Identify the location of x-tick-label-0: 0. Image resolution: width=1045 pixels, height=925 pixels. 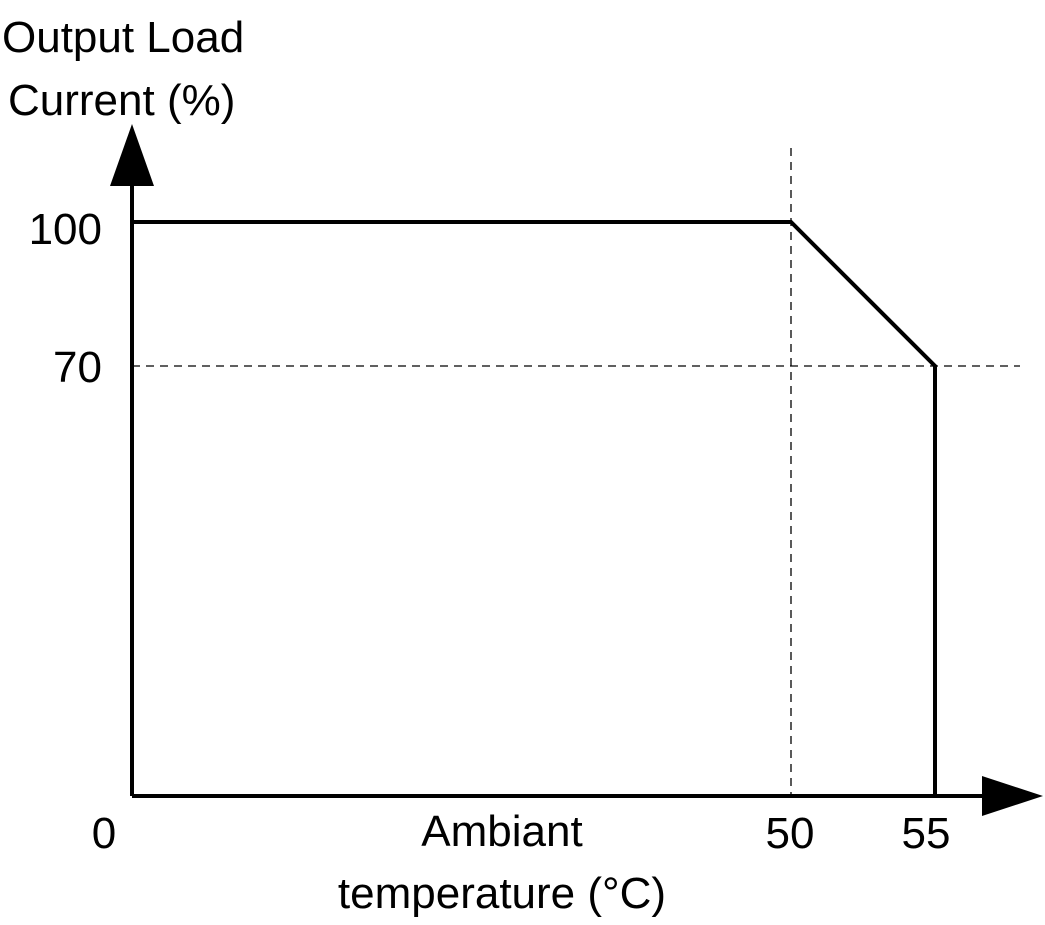
(104, 833).